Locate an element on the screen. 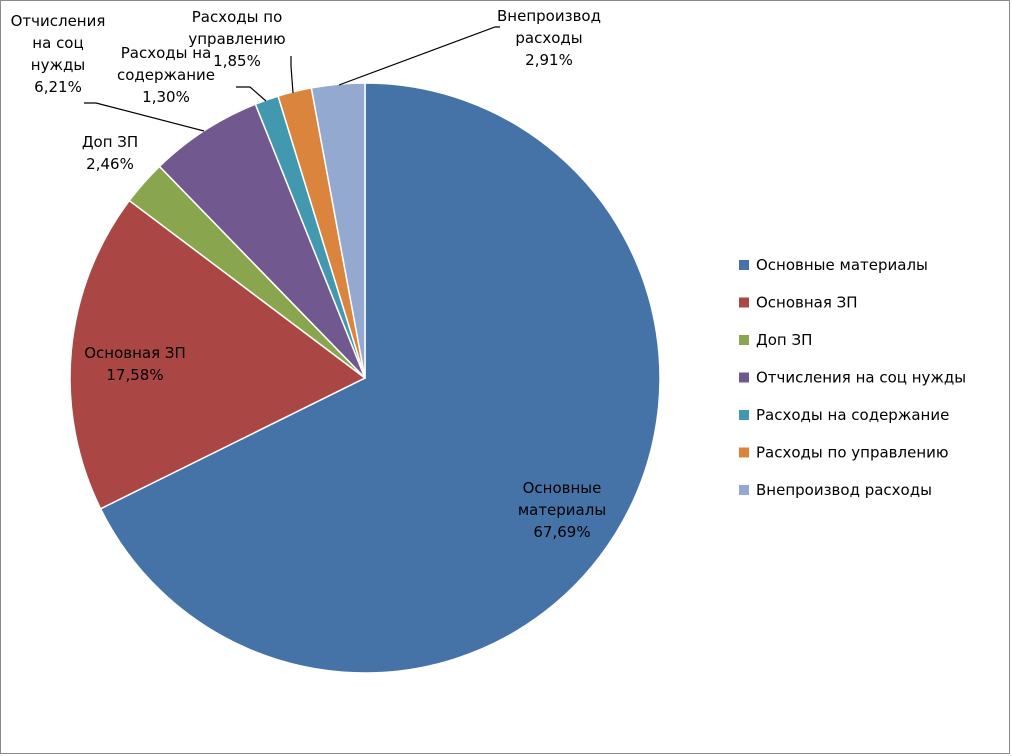 Image resolution: width=1012 pixels, height=756 pixels. data-label-nonproduction-costs: Внепроизвод расходы 2,91% is located at coordinates (549, 38).